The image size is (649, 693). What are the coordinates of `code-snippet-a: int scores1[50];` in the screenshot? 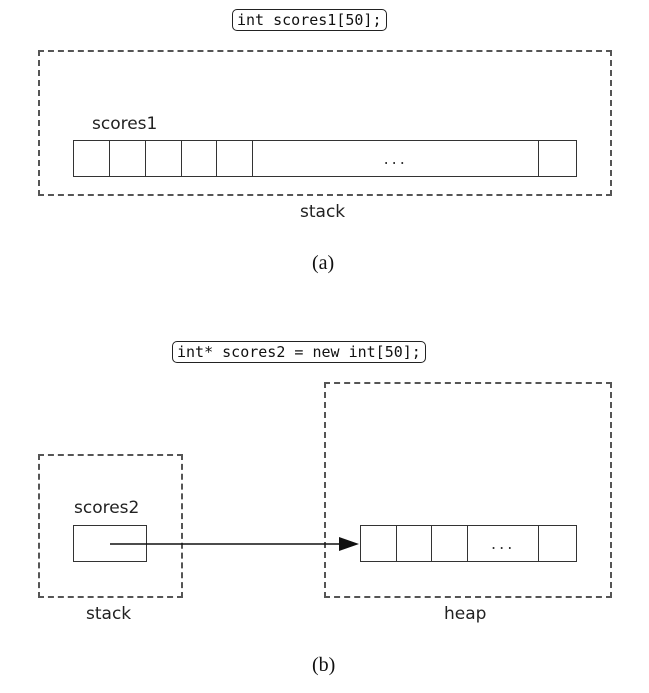 It's located at (309, 20).